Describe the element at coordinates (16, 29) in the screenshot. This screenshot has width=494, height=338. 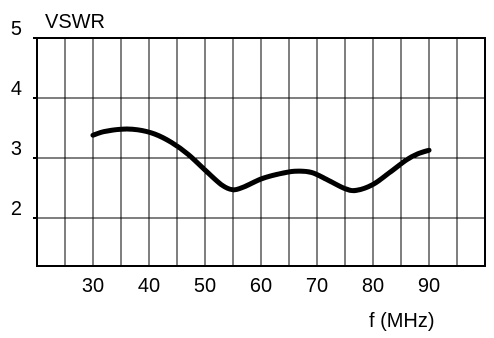
I see `y-tick-label: 5` at that location.